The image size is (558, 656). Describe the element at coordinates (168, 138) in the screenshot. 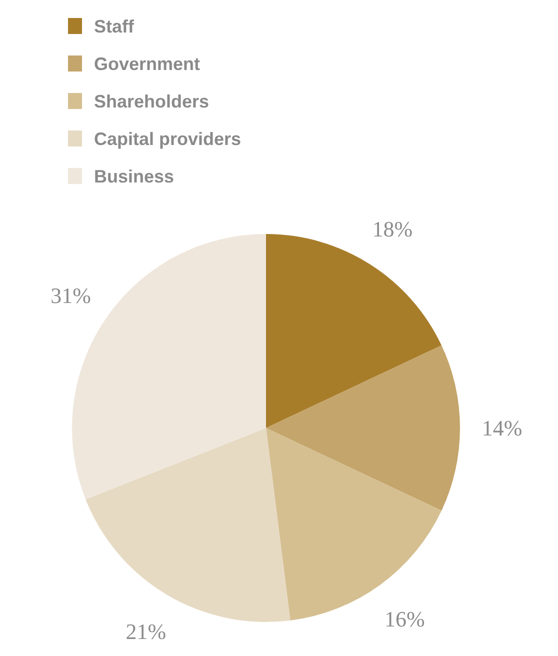

I see `legend-label: Capital providers` at that location.